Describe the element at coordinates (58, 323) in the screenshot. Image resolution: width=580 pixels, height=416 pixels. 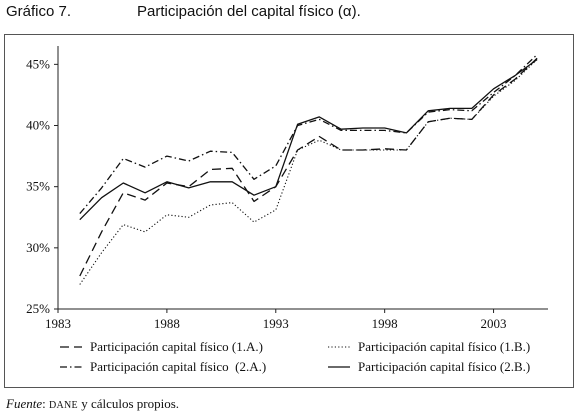
I see `x-tick-label: 1983` at that location.